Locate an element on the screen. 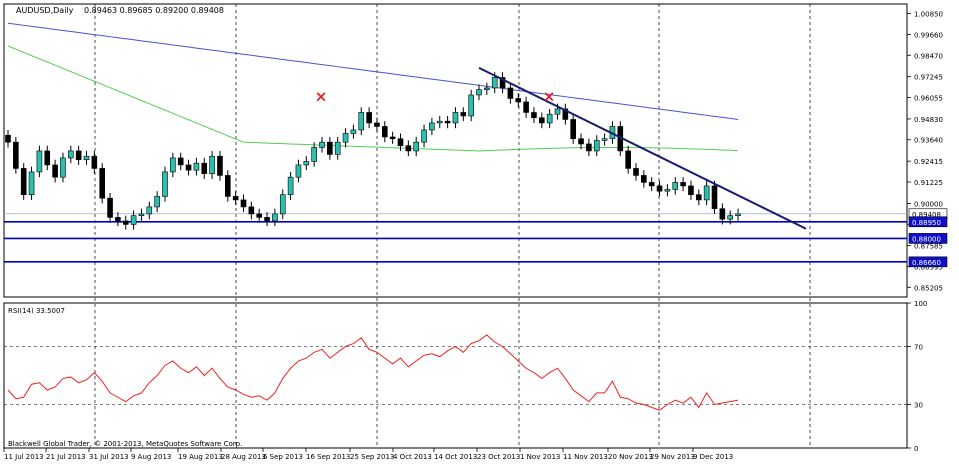  price-tick-label: 0.93640 is located at coordinates (928, 141).